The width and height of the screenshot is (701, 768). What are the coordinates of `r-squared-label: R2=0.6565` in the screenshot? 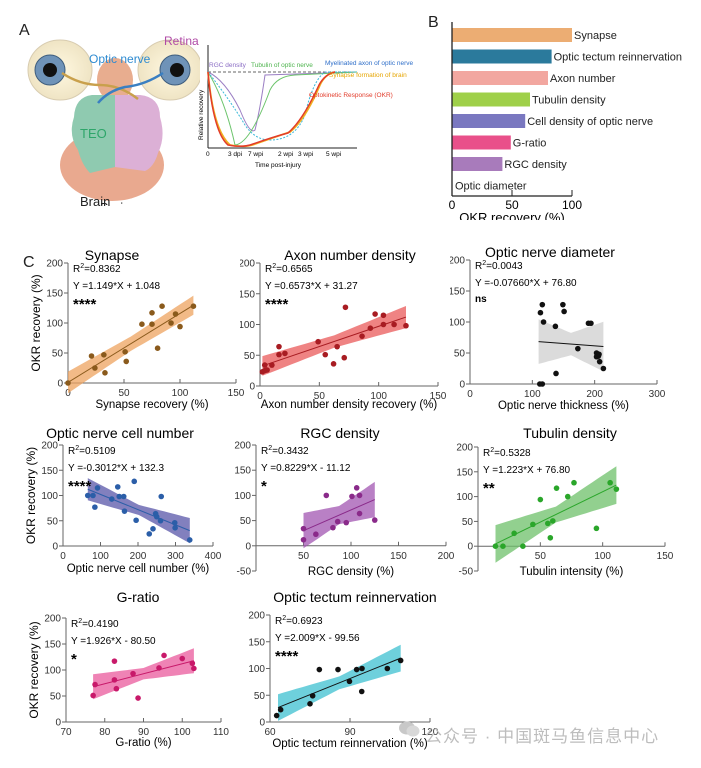 It's located at (289, 269).